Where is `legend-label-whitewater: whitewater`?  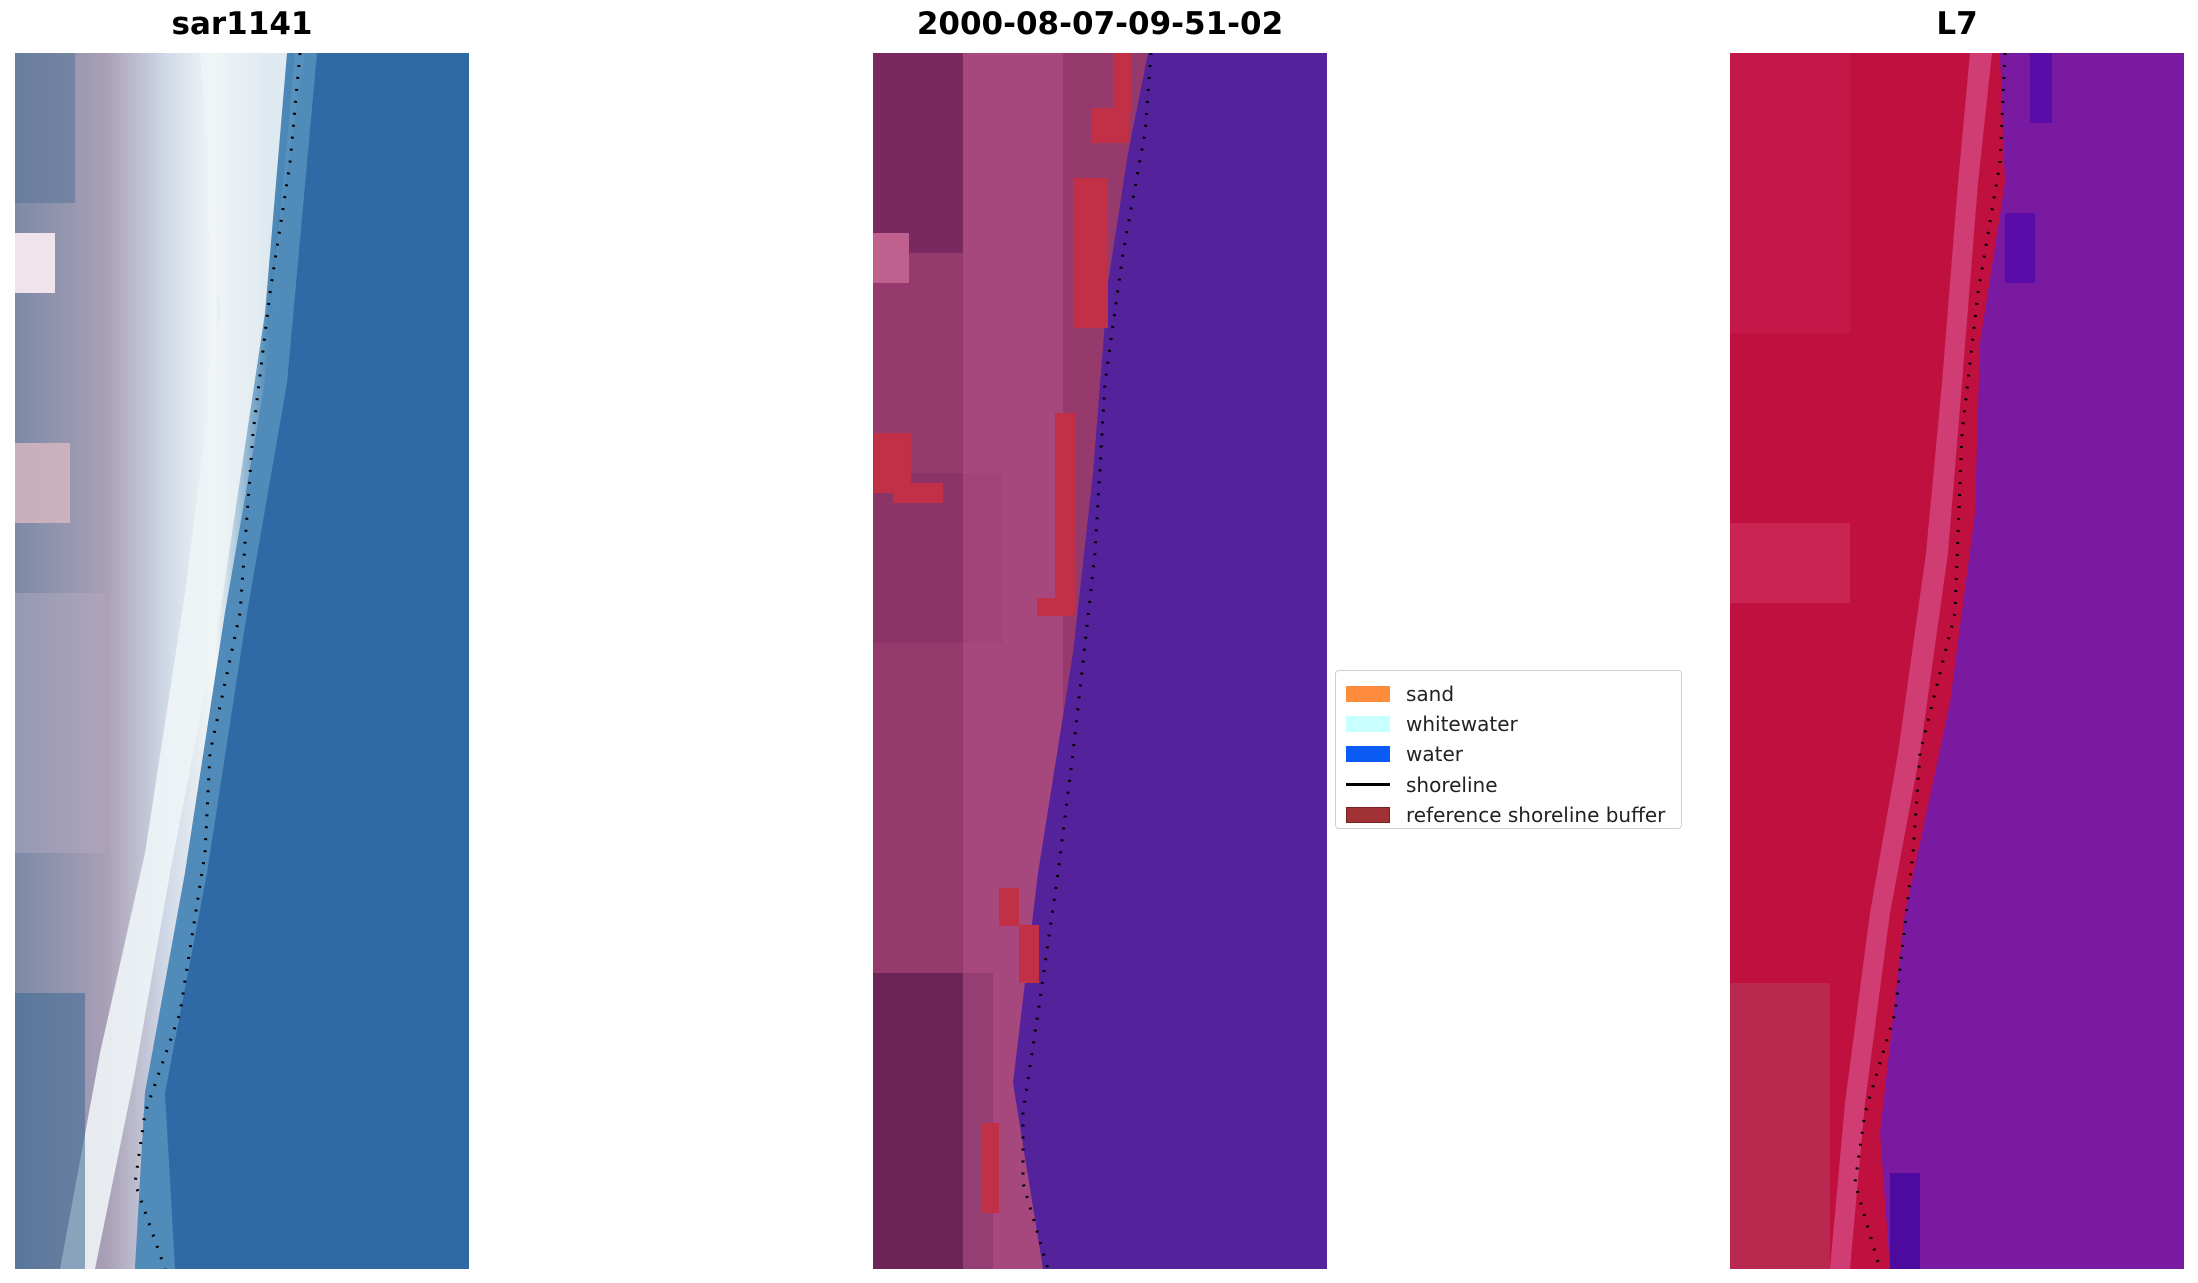 legend-label-whitewater: whitewater is located at coordinates (1462, 724).